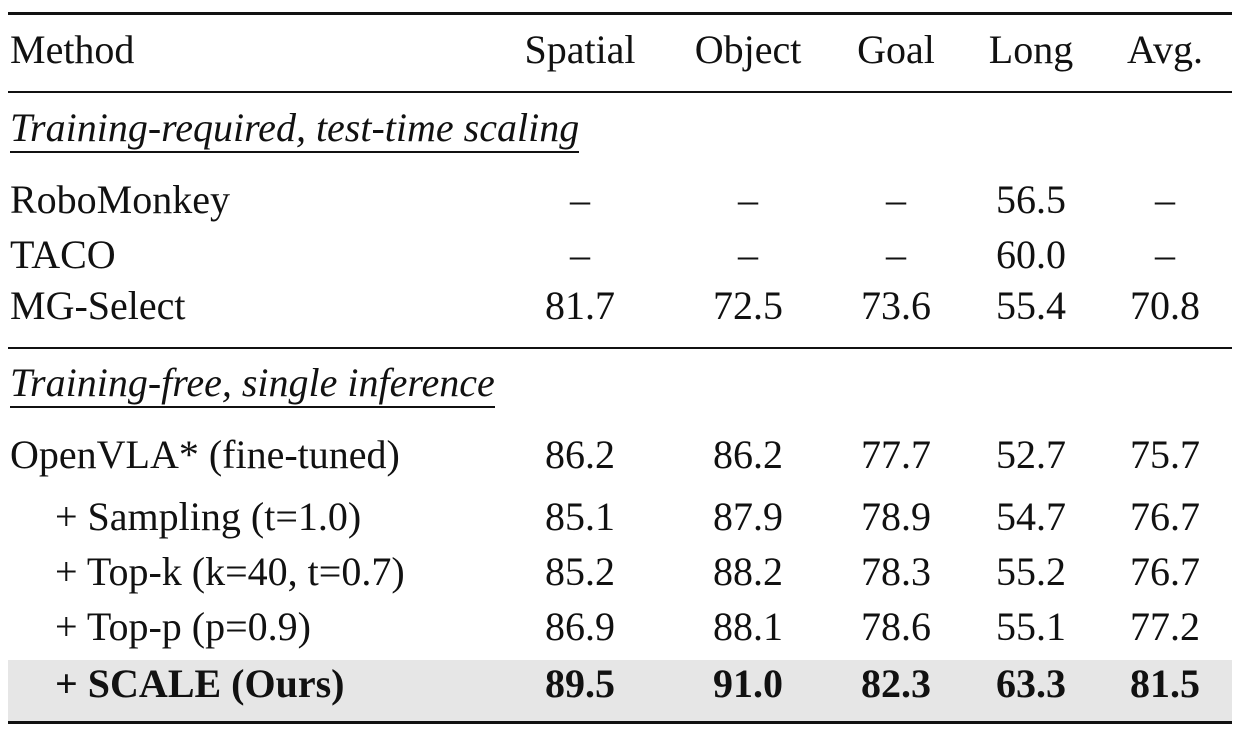  What do you see at coordinates (1165, 454) in the screenshot?
I see `score-cell: 75.7` at bounding box center [1165, 454].